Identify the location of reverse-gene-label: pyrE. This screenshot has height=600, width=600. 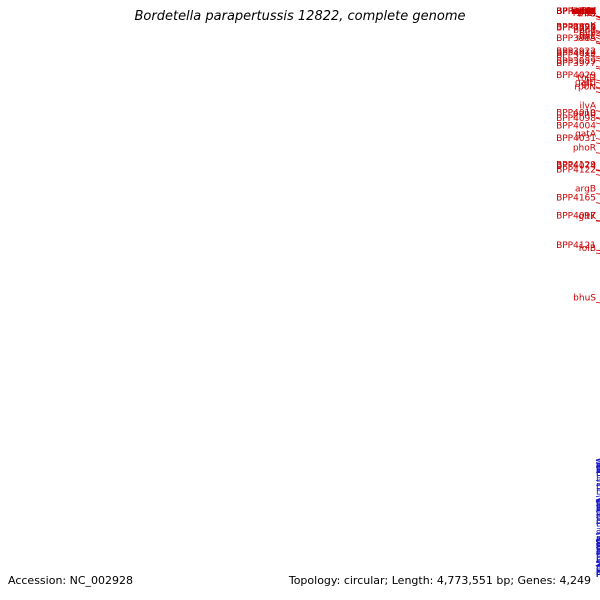
(598, 573).